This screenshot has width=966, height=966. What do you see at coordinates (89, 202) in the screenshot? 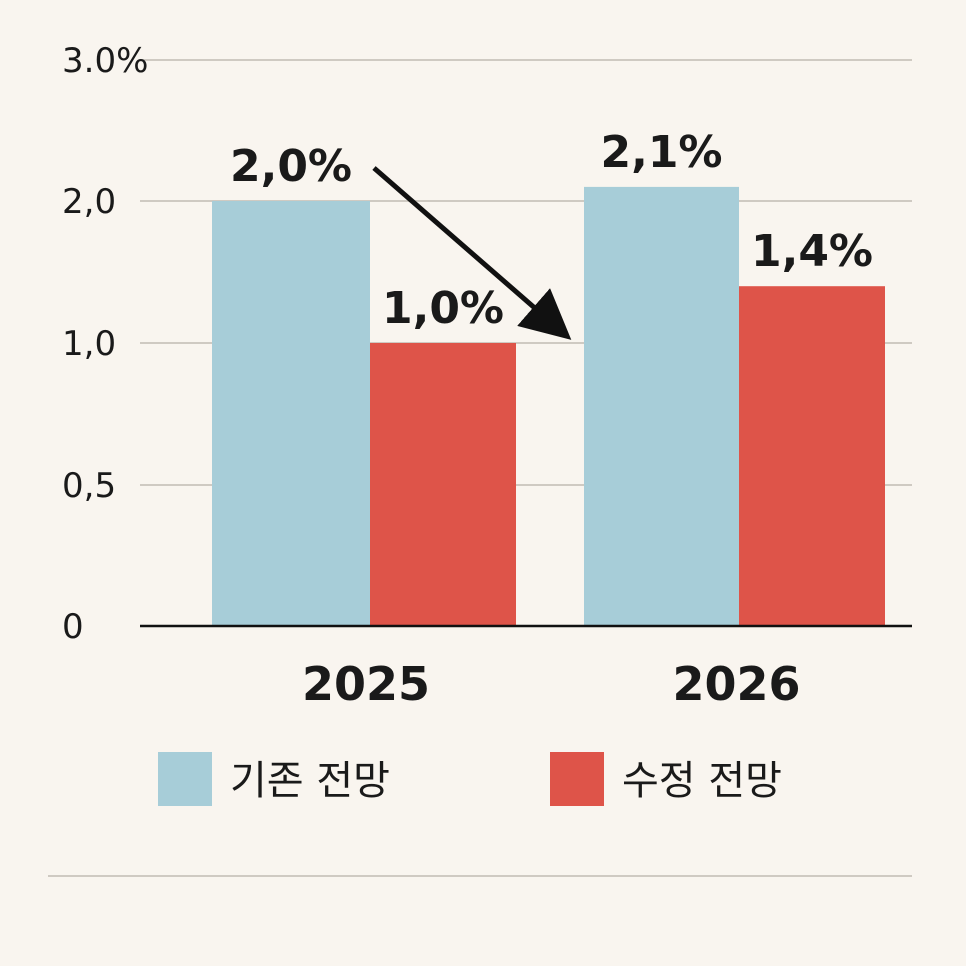
I see `y-tick-label: 2,0` at bounding box center [89, 202].